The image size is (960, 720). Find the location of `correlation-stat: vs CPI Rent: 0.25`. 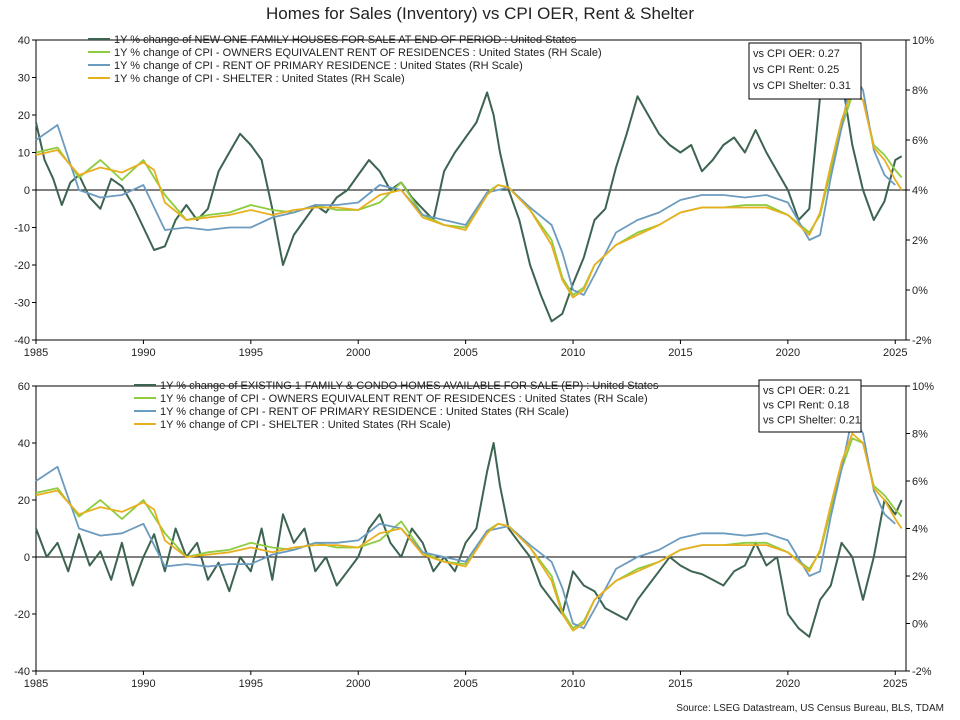

correlation-stat: vs CPI Rent: 0.25 is located at coordinates (796, 70).